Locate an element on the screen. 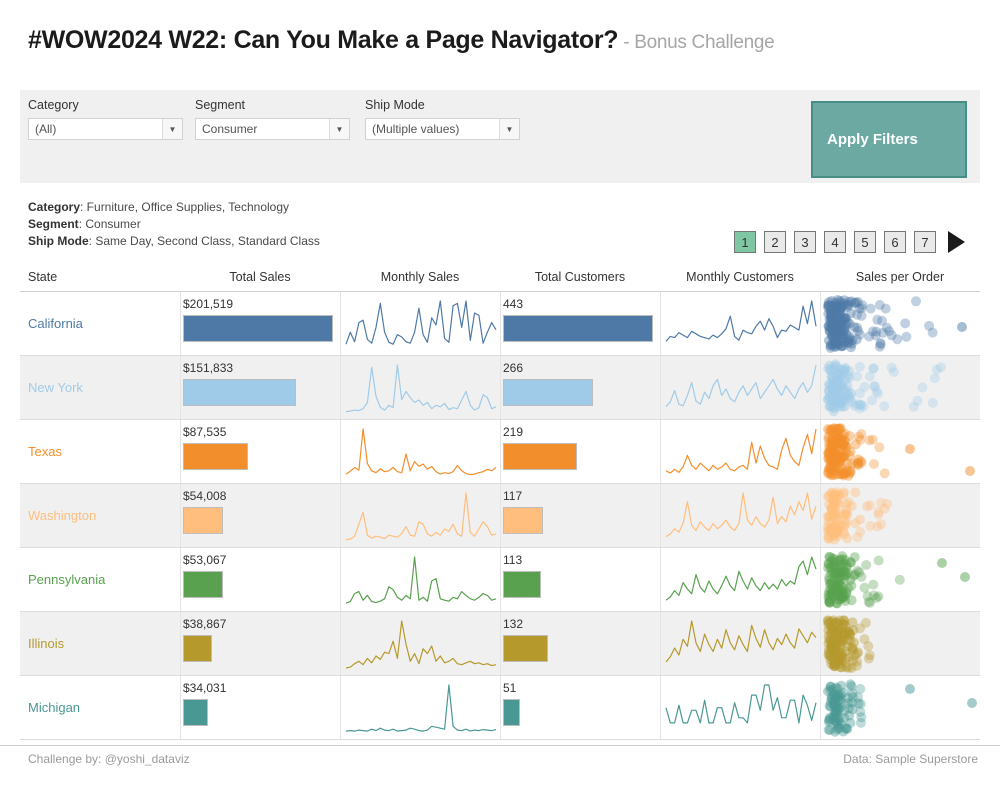  filter-group-segment: Segment Consumer ▼ is located at coordinates (272, 119).